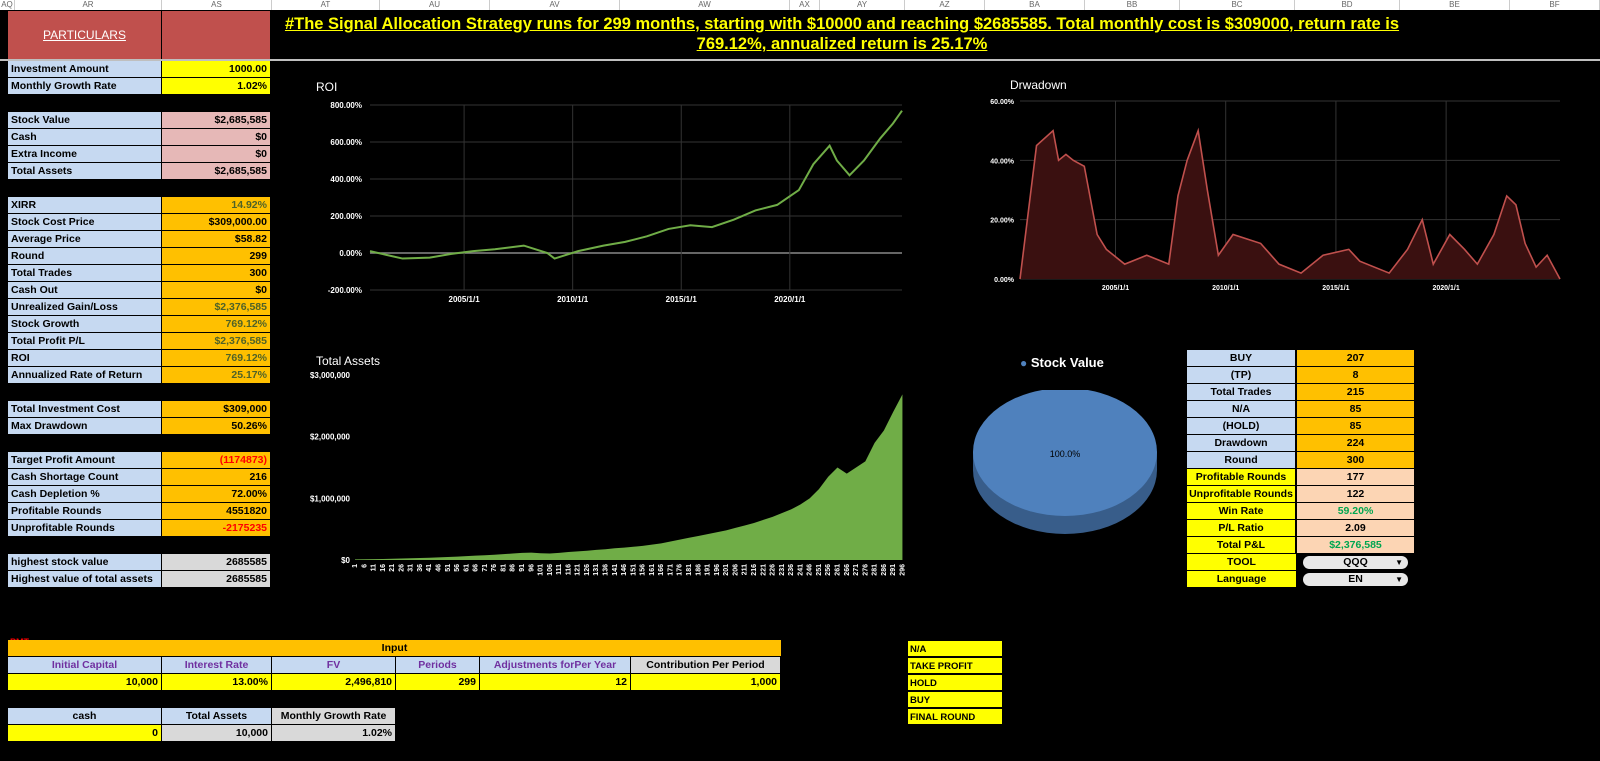 Image resolution: width=1600 pixels, height=761 pixels. I want to click on label-monthly-growth-rate: Monthly Growth Rate, so click(84, 86).